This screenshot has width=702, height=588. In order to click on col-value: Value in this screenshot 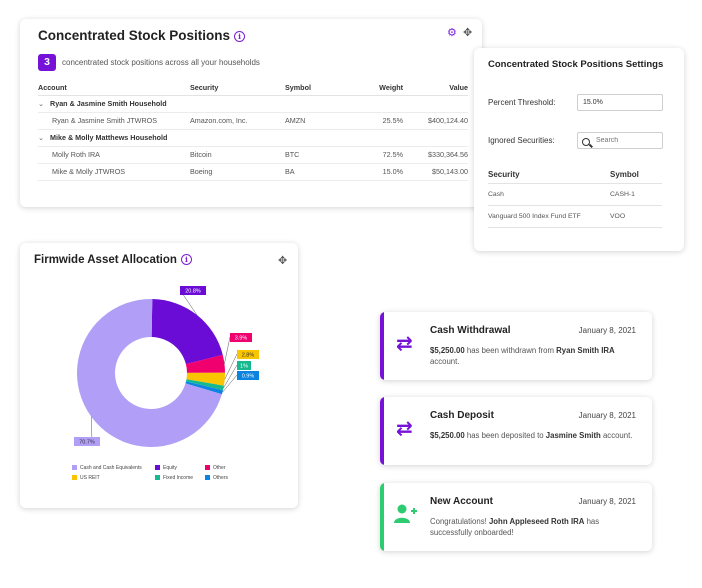, I will do `click(435, 88)`.